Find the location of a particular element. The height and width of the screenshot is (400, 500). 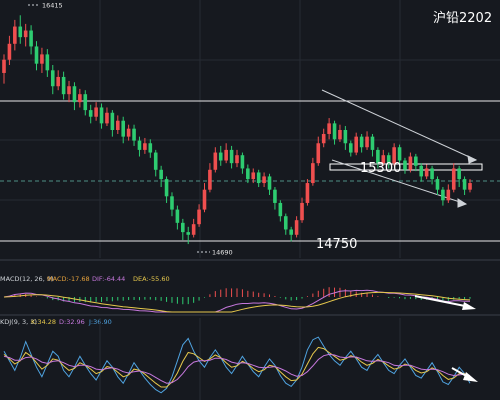

high-annotation: 16415 is located at coordinates (45, 6).